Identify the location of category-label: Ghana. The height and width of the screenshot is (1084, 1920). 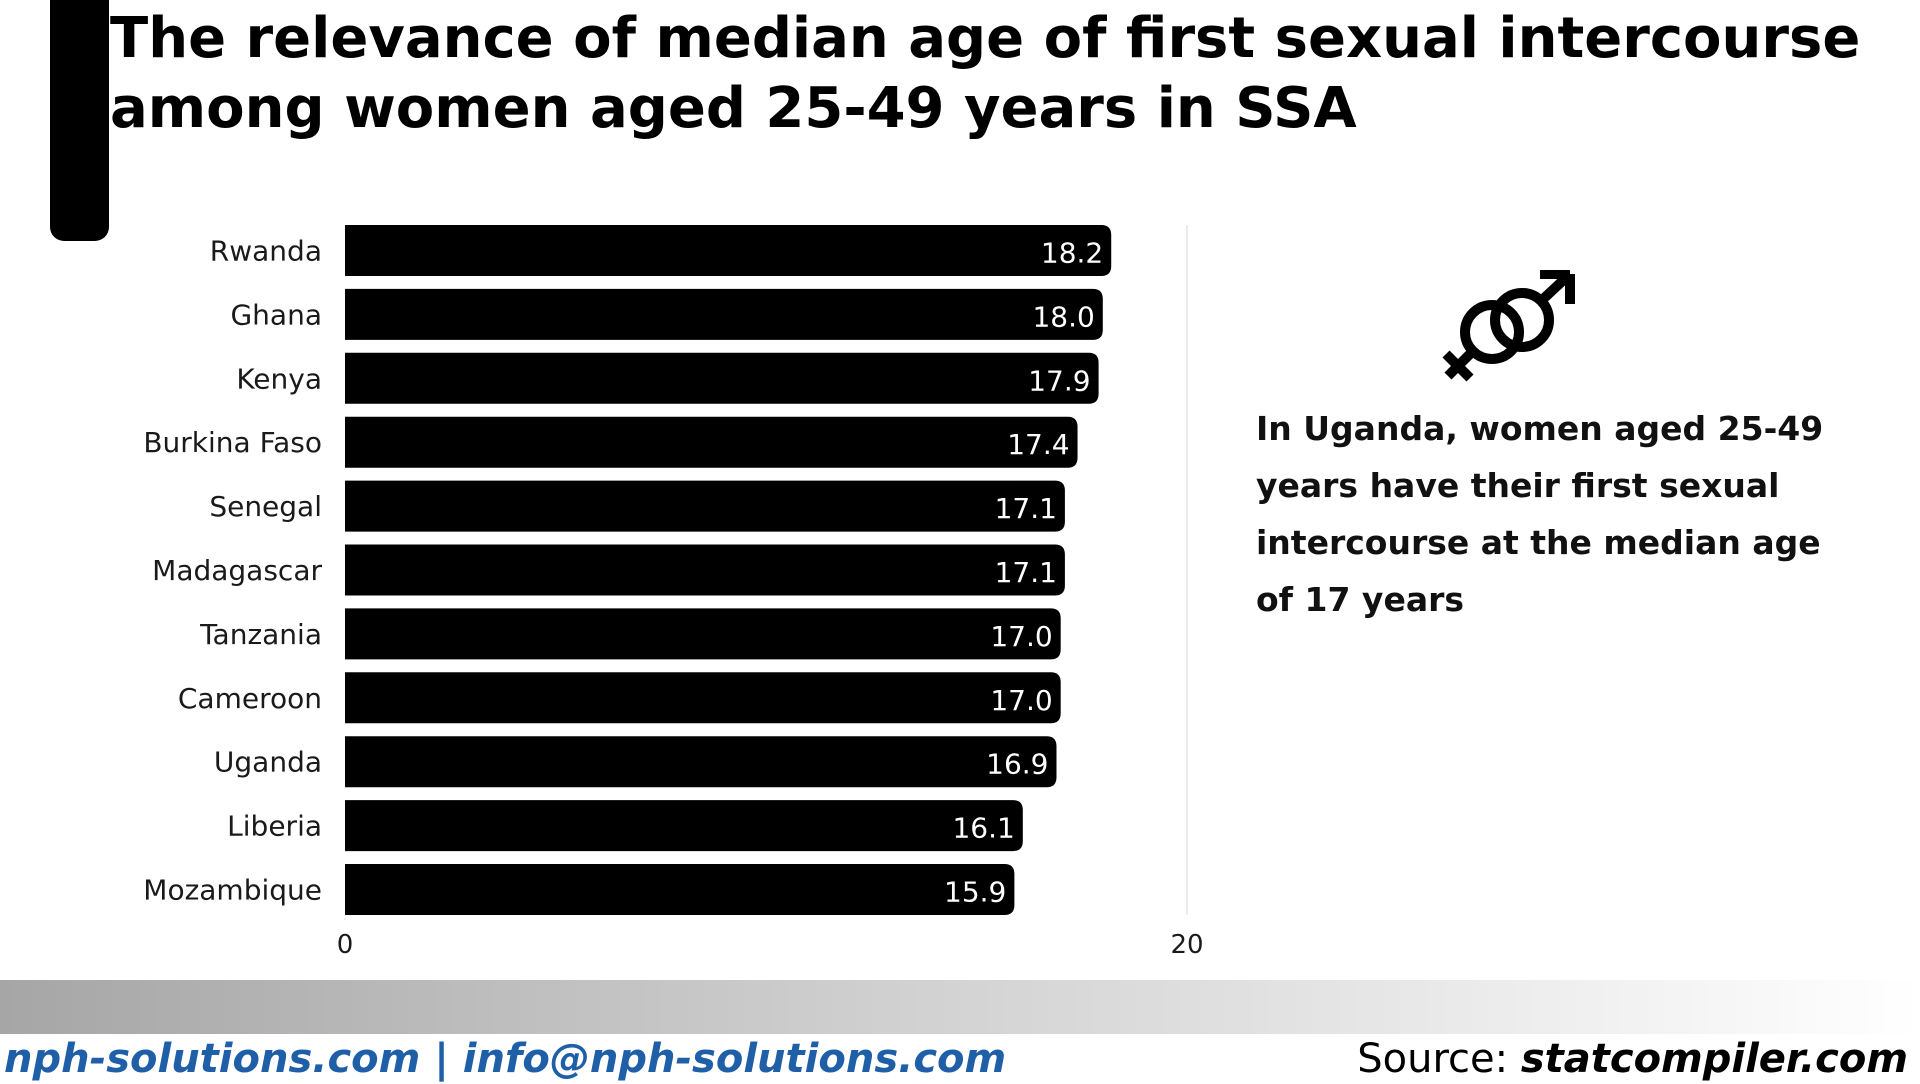
(276, 314).